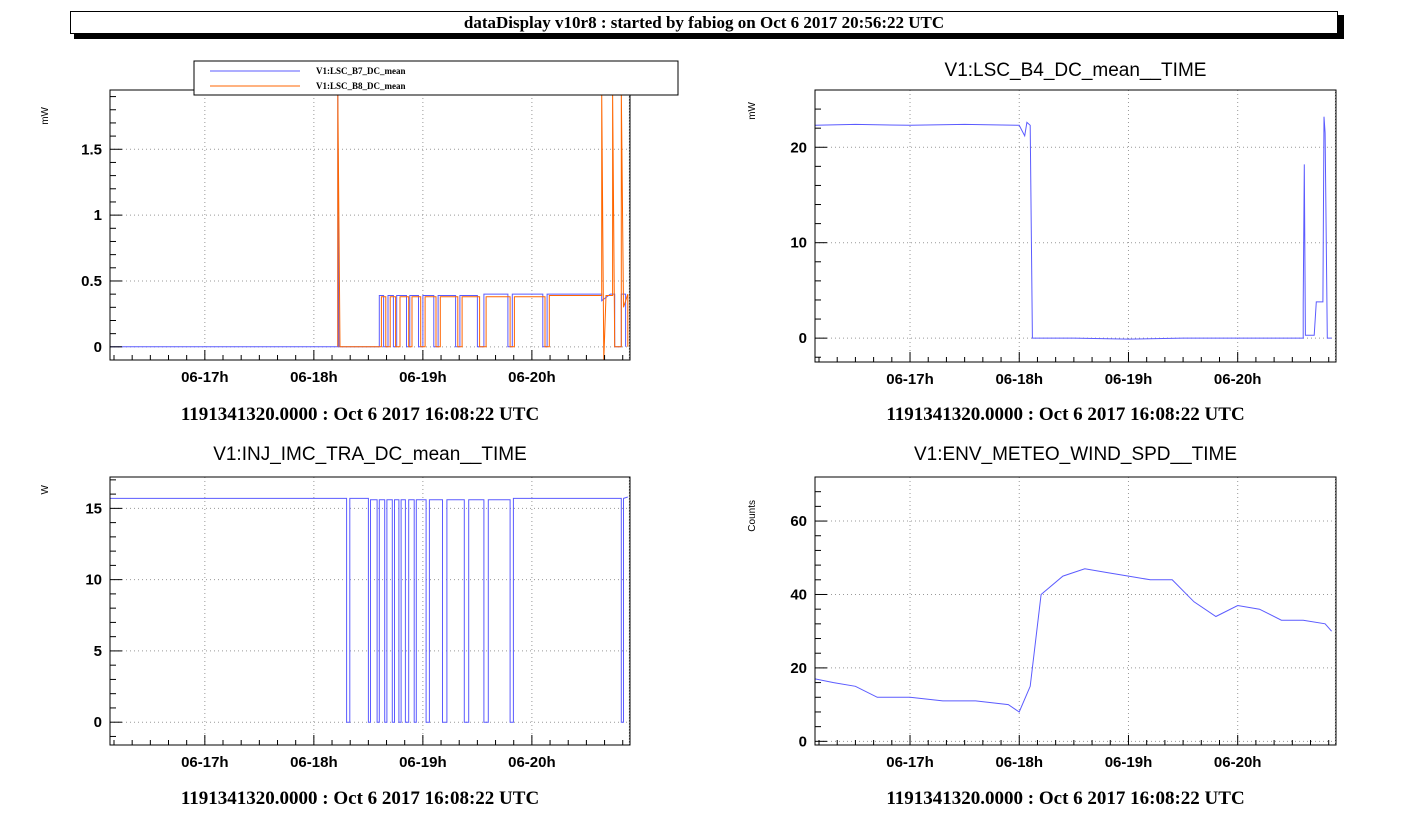  Describe the element at coordinates (1075, 454) in the screenshot. I see `plot-title: V1:ENV_METEO_WIND_SPD__TIME` at that location.